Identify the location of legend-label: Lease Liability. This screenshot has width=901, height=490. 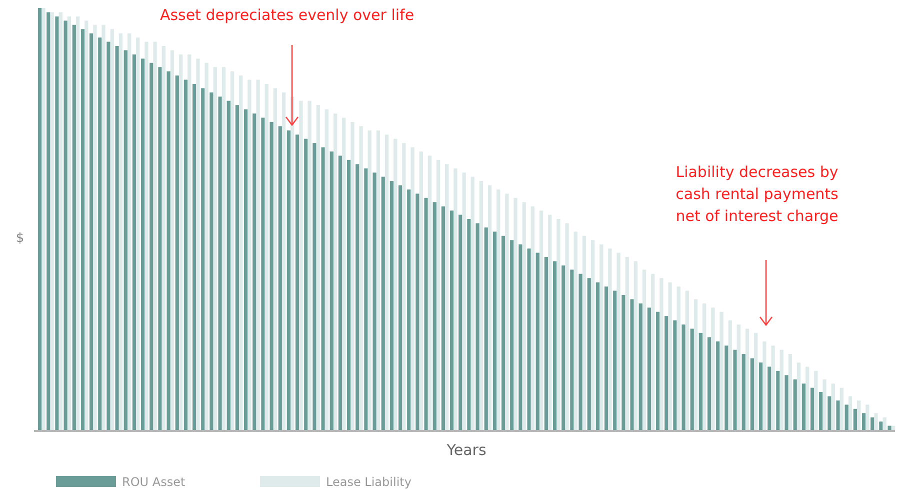
(369, 482).